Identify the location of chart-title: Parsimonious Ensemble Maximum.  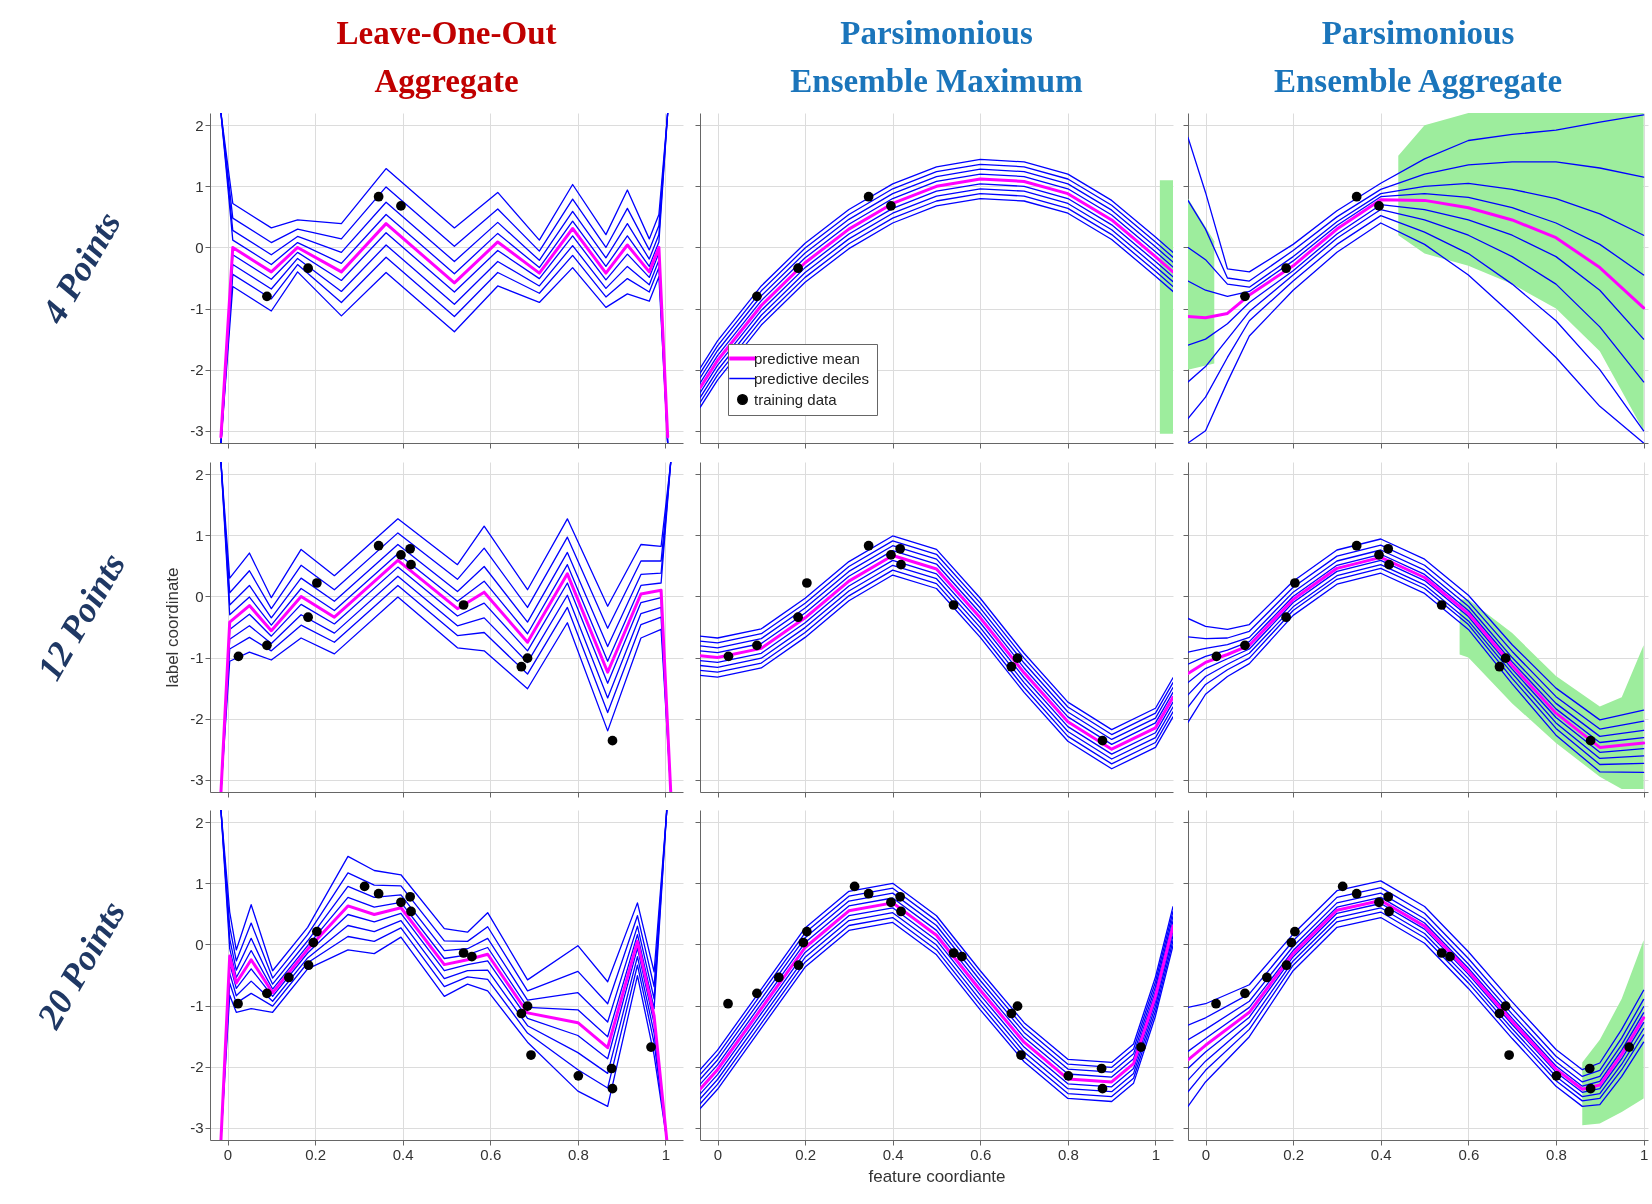
(936, 57).